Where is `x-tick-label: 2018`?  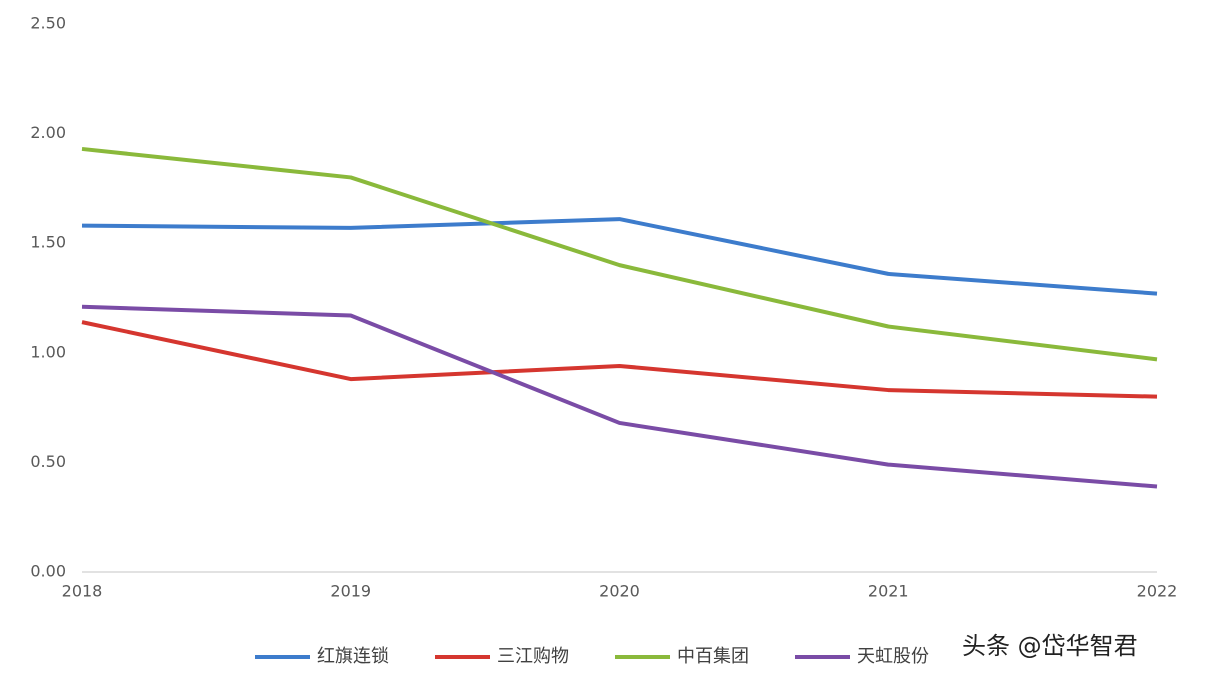 x-tick-label: 2018 is located at coordinates (82, 591).